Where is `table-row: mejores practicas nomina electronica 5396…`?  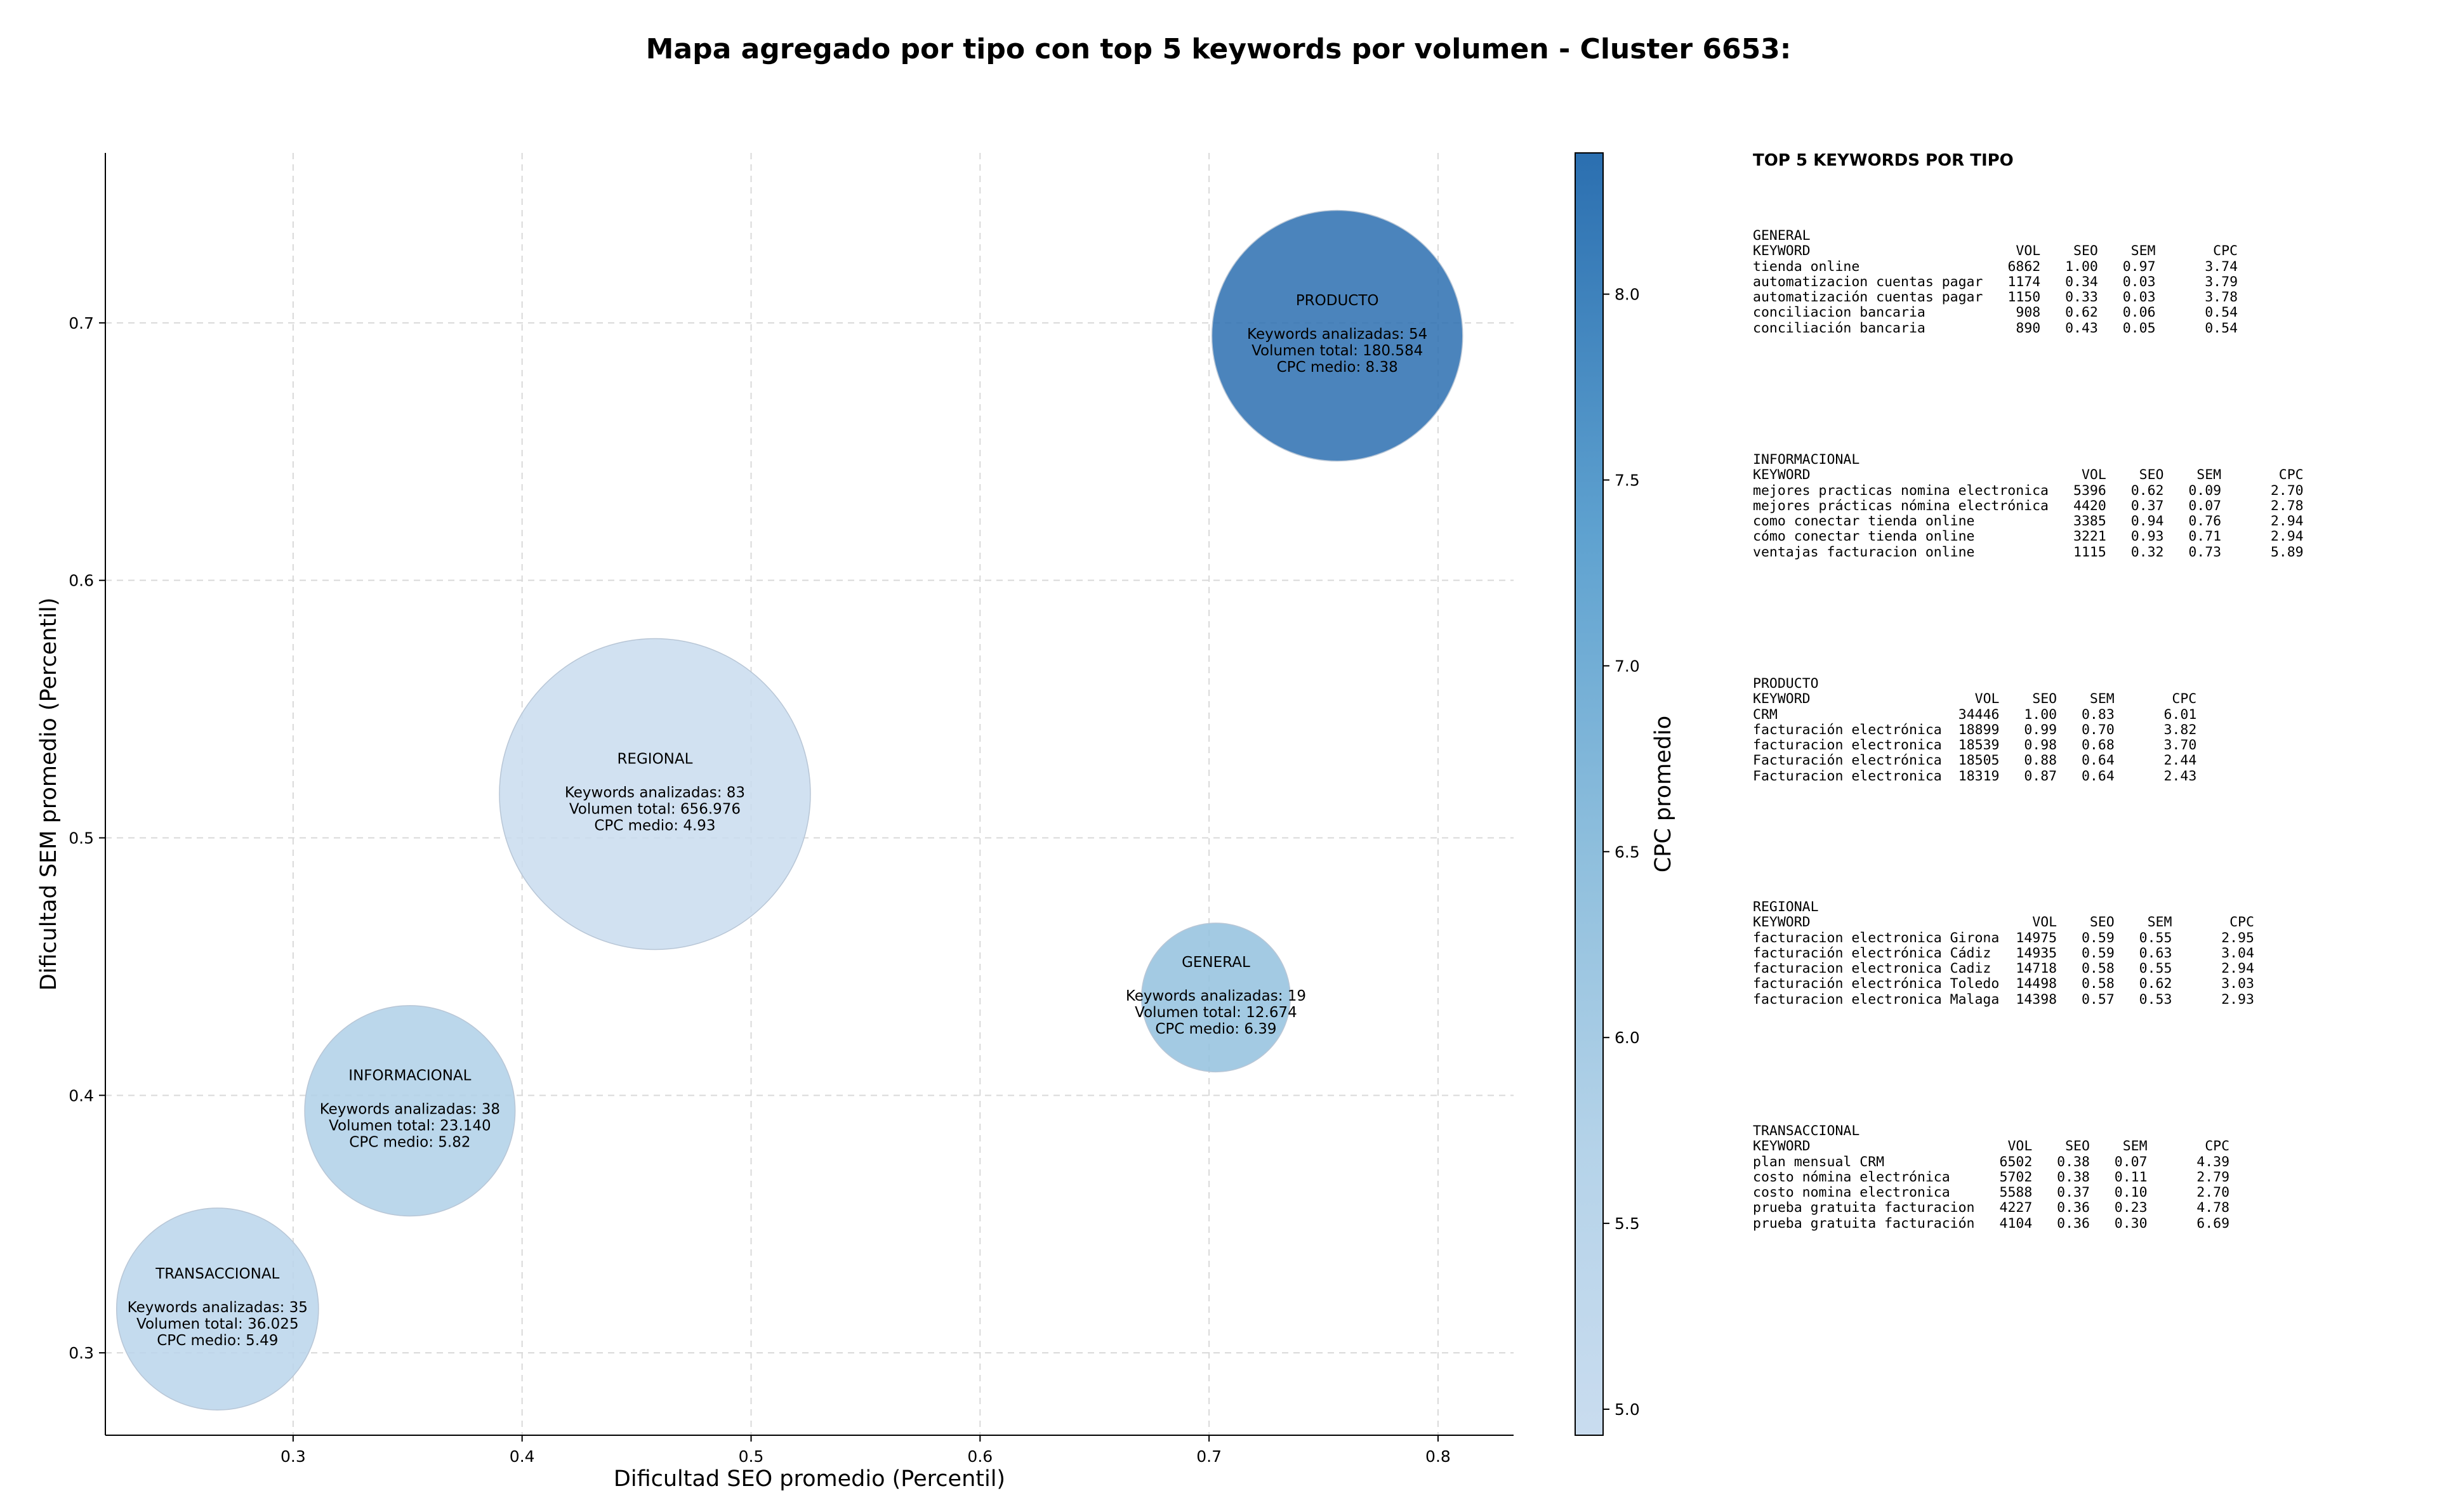
table-row: mejores practicas nomina electronica 5396… is located at coordinates (2028, 491).